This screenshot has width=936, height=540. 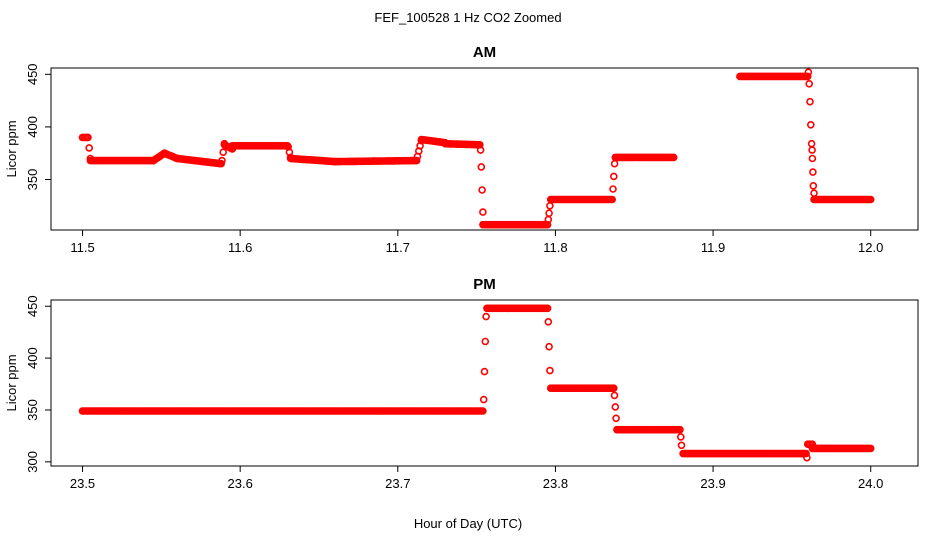 What do you see at coordinates (468, 523) in the screenshot?
I see `x-axis-label: Hour of Day (UTC)` at bounding box center [468, 523].